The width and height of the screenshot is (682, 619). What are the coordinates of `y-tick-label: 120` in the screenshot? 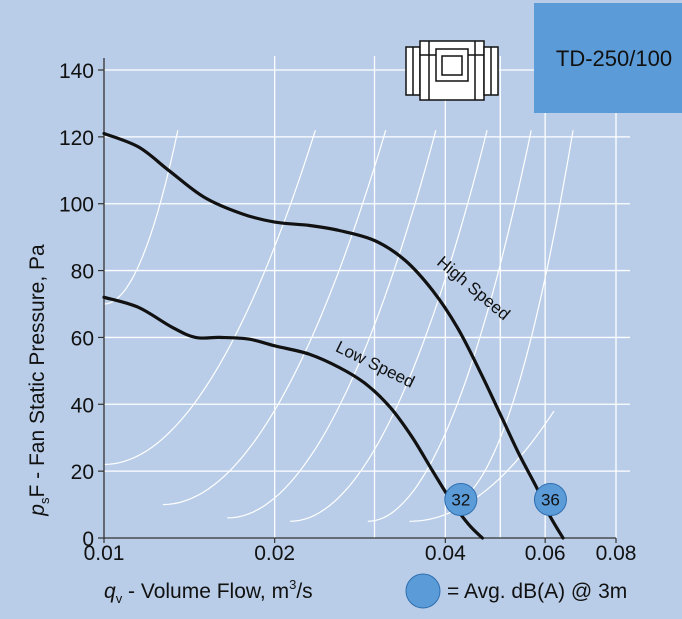 It's located at (76, 138).